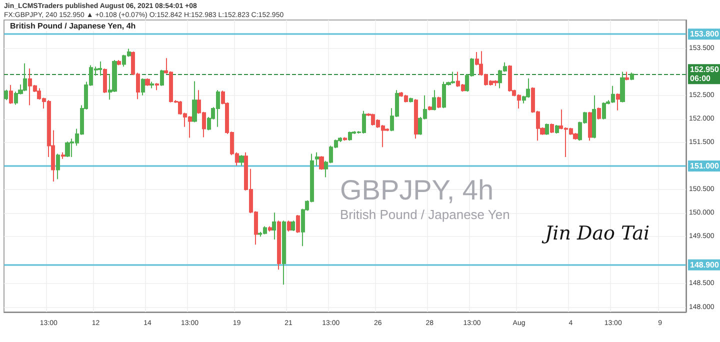  I want to click on chart-title: British Pound / Japanese Yen, 4h, so click(73, 26).